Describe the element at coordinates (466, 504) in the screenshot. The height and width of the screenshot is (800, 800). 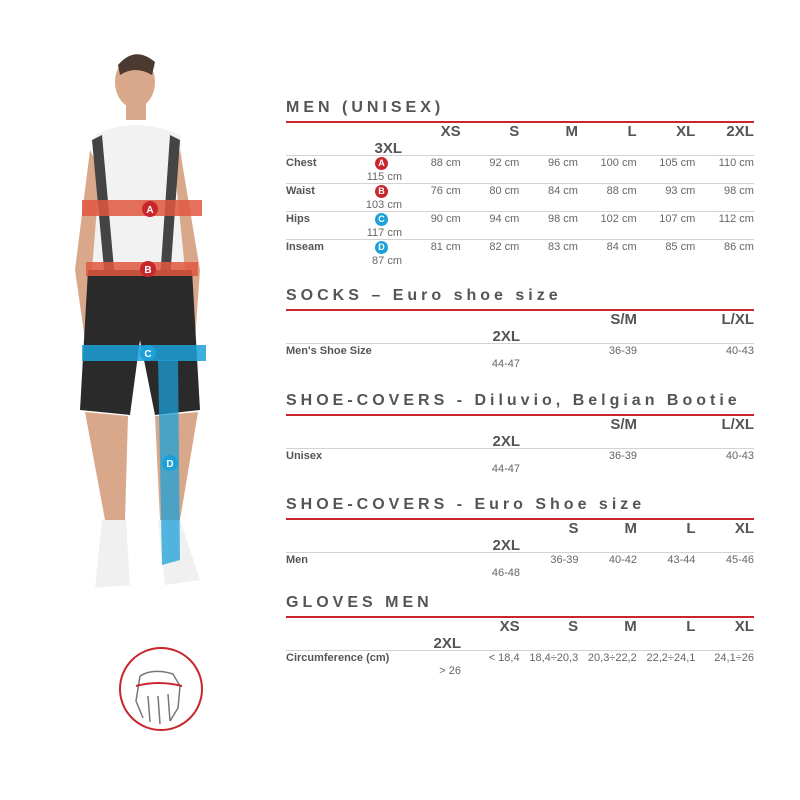
I see `section-title: SHOE-COVERS - Euro Shoe size` at that location.